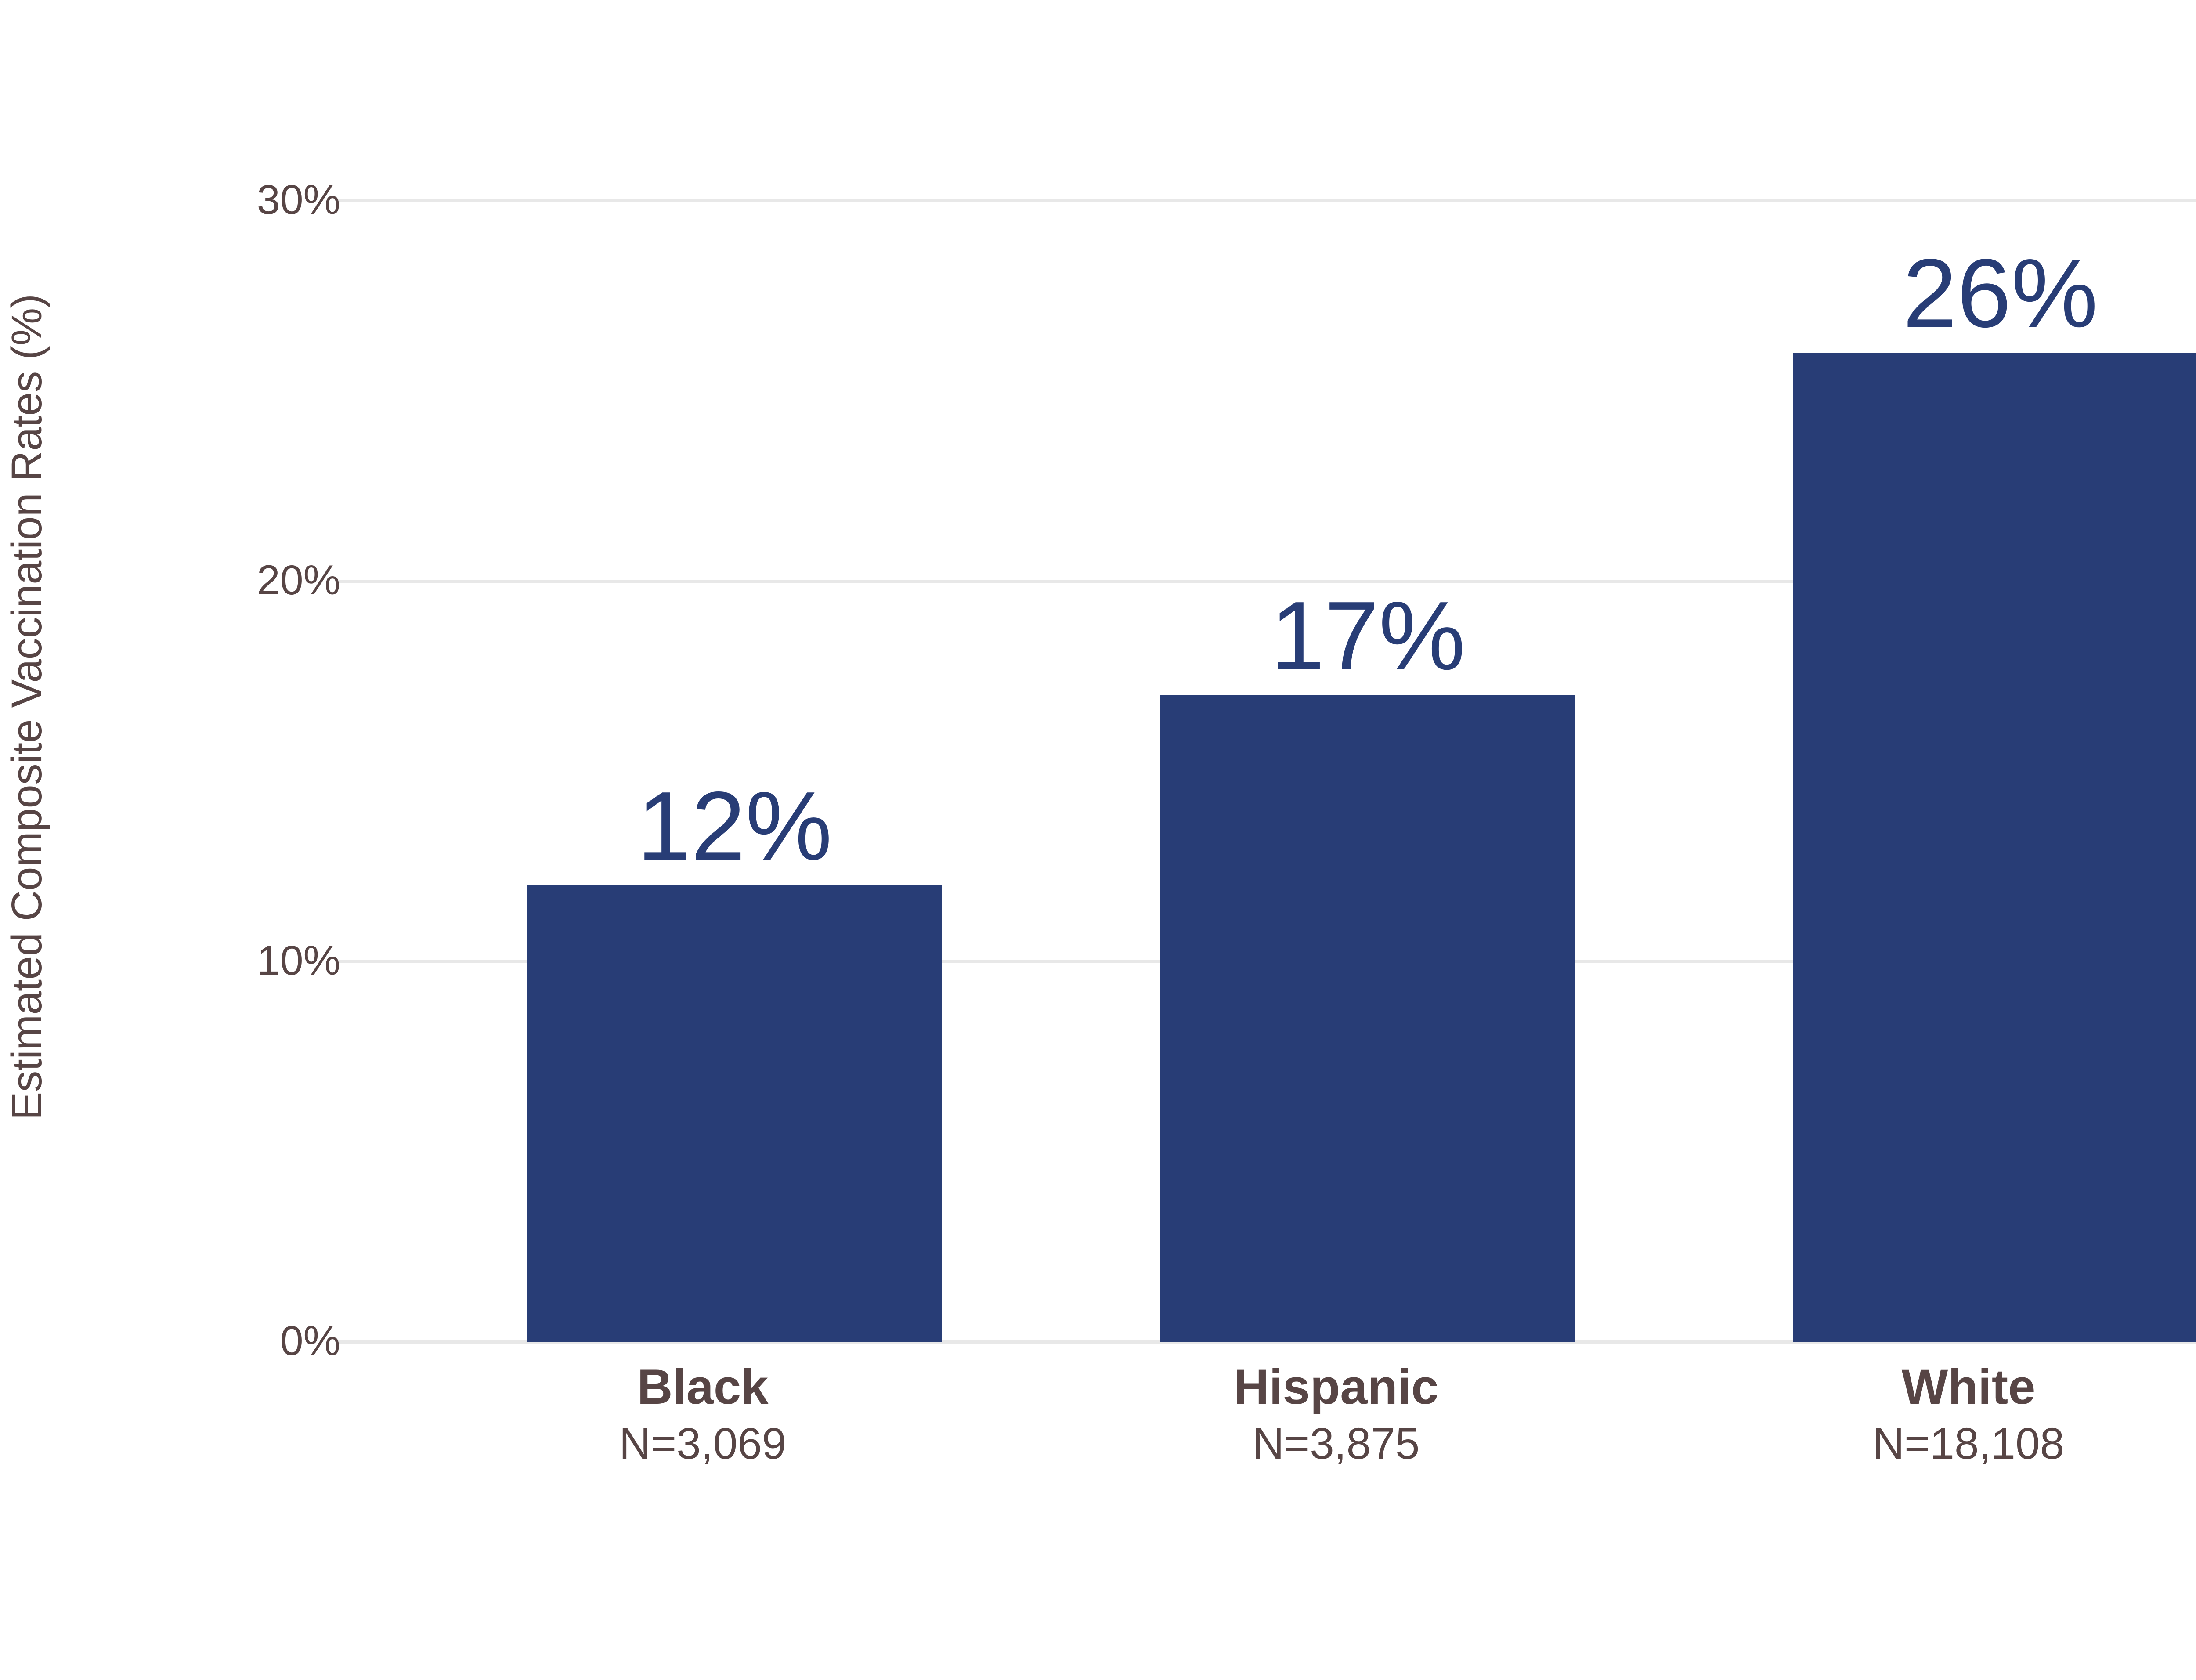  Describe the element at coordinates (734, 1113) in the screenshot. I see `bar-black` at that location.